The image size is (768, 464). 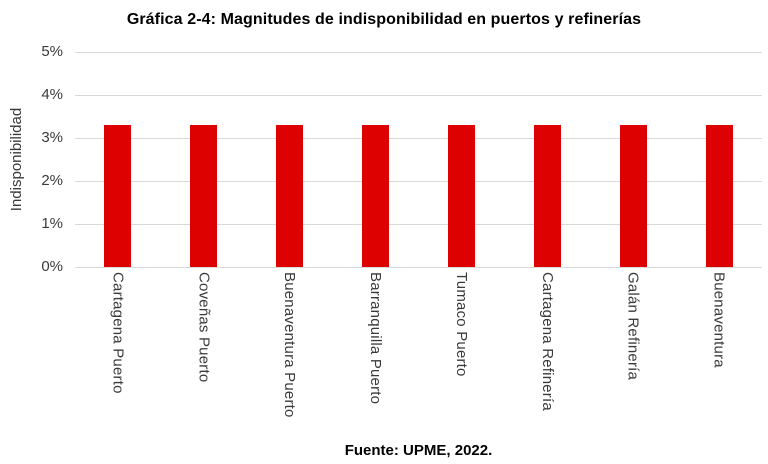 What do you see at coordinates (633, 326) in the screenshot?
I see `x-category-label: Galán Refinería` at bounding box center [633, 326].